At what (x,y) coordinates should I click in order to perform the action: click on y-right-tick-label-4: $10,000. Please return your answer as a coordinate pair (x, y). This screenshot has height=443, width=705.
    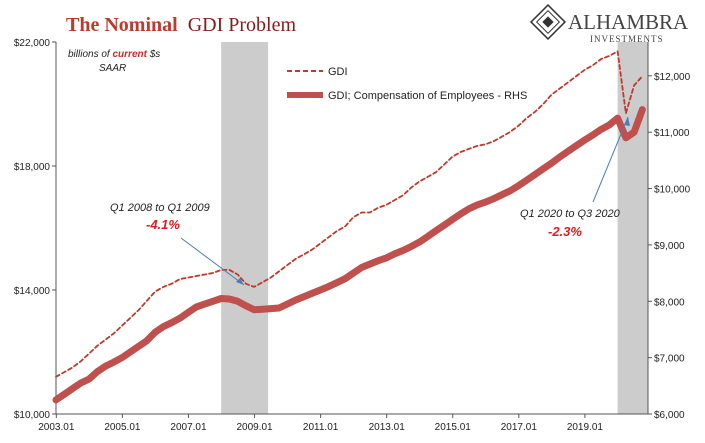
    Looking at the image, I should click on (672, 190).